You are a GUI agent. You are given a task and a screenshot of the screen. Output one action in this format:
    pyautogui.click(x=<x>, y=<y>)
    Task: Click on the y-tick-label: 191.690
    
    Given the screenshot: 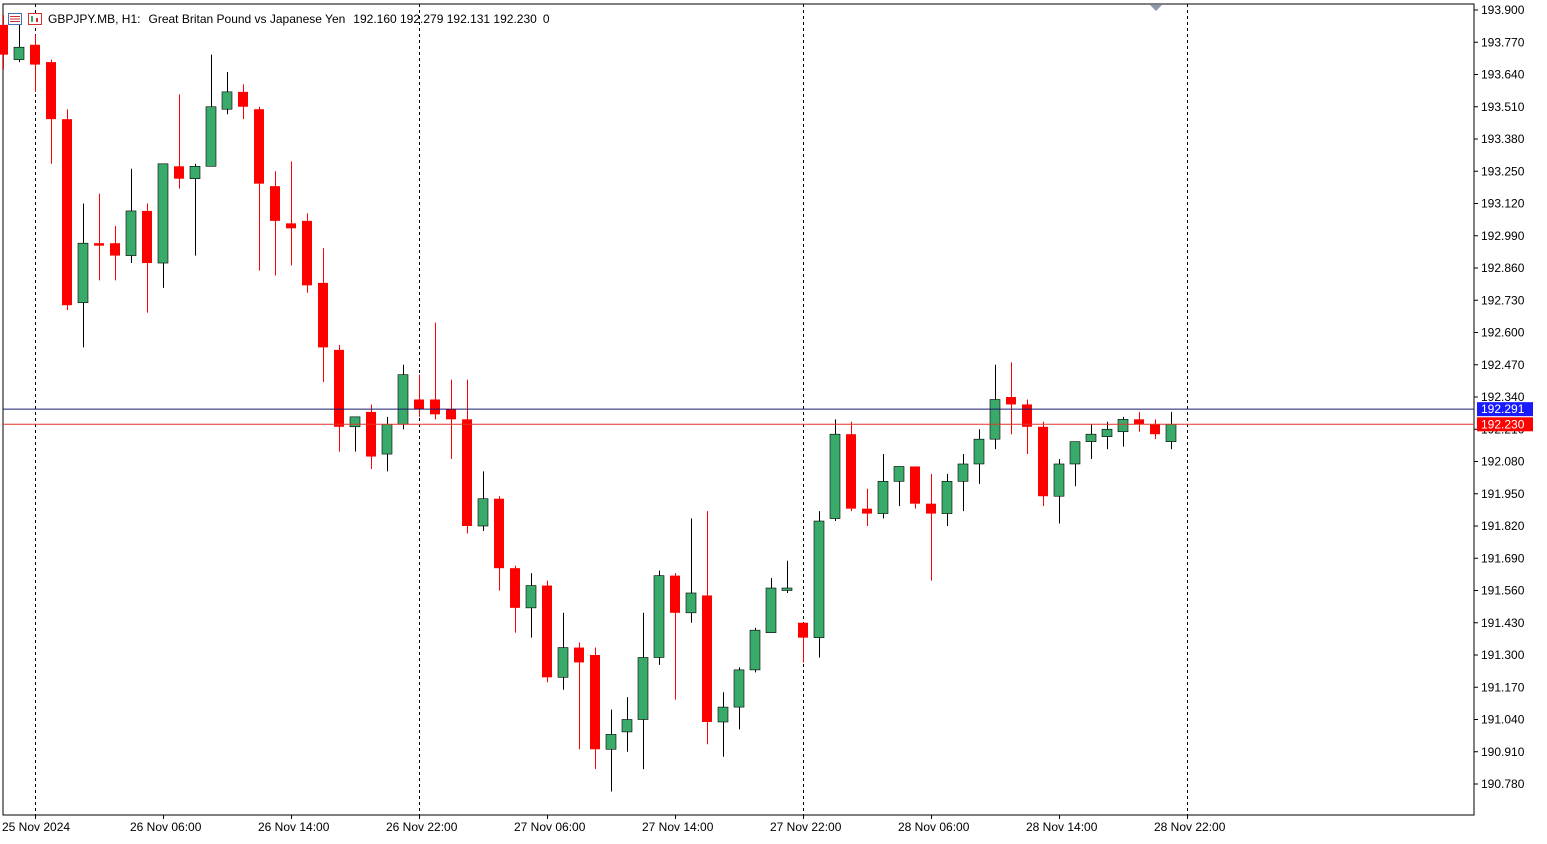 What is the action you would take?
    pyautogui.click(x=1503, y=558)
    